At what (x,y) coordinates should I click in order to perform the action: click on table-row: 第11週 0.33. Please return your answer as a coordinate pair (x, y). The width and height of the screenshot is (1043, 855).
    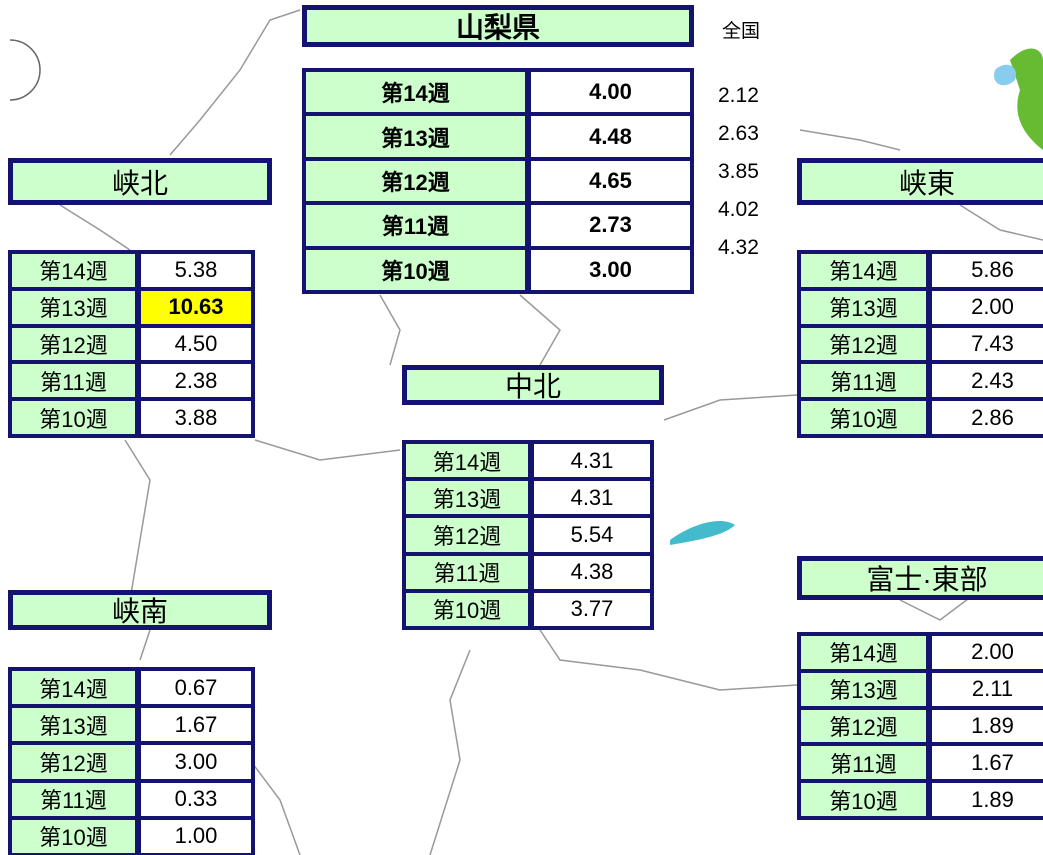
    Looking at the image, I should click on (131, 799).